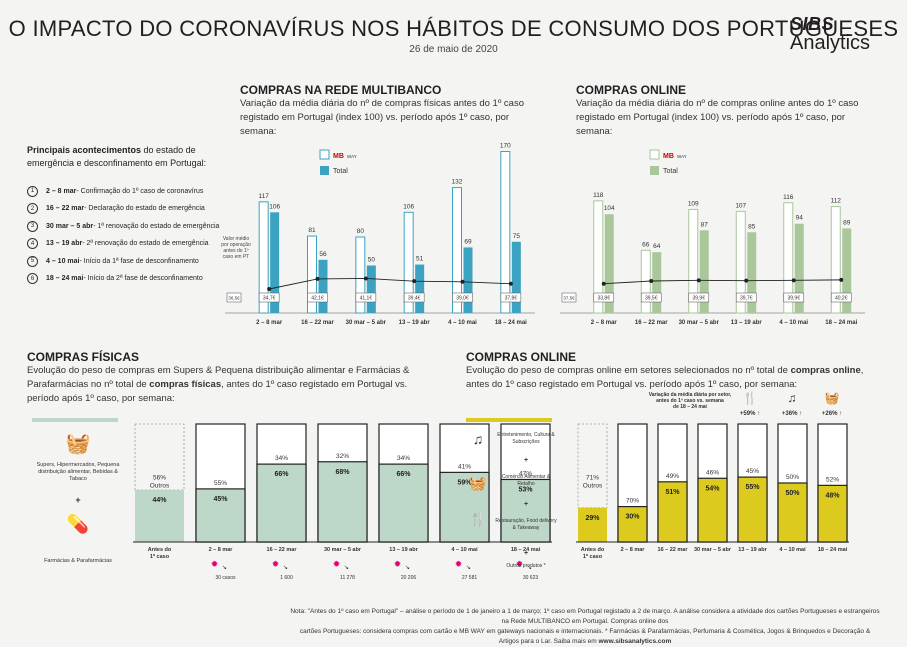 The height and width of the screenshot is (647, 907). I want to click on cases-label: 30 623, so click(531, 578).